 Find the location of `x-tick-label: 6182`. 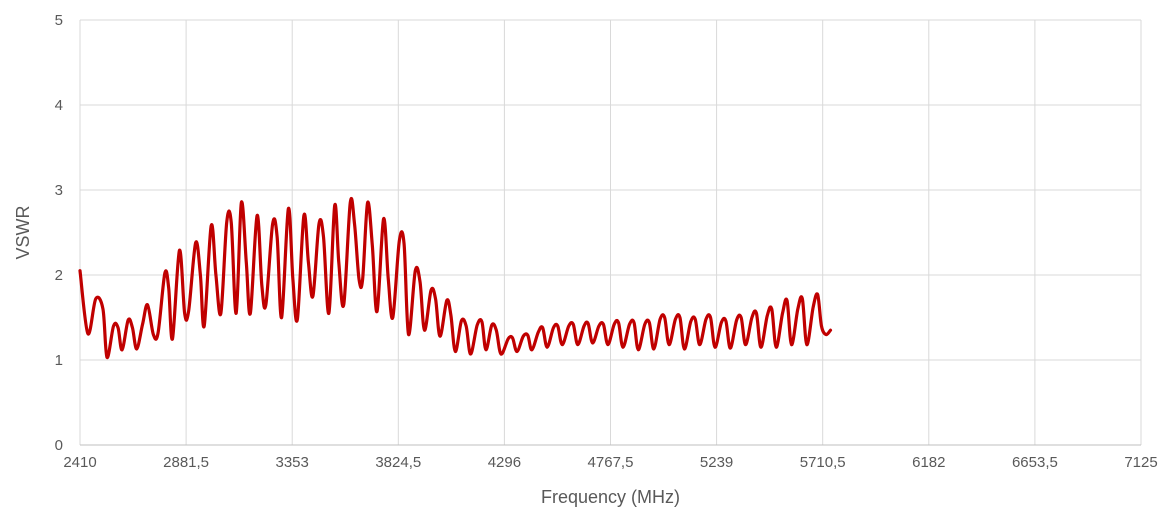

x-tick-label: 6182 is located at coordinates (928, 462).